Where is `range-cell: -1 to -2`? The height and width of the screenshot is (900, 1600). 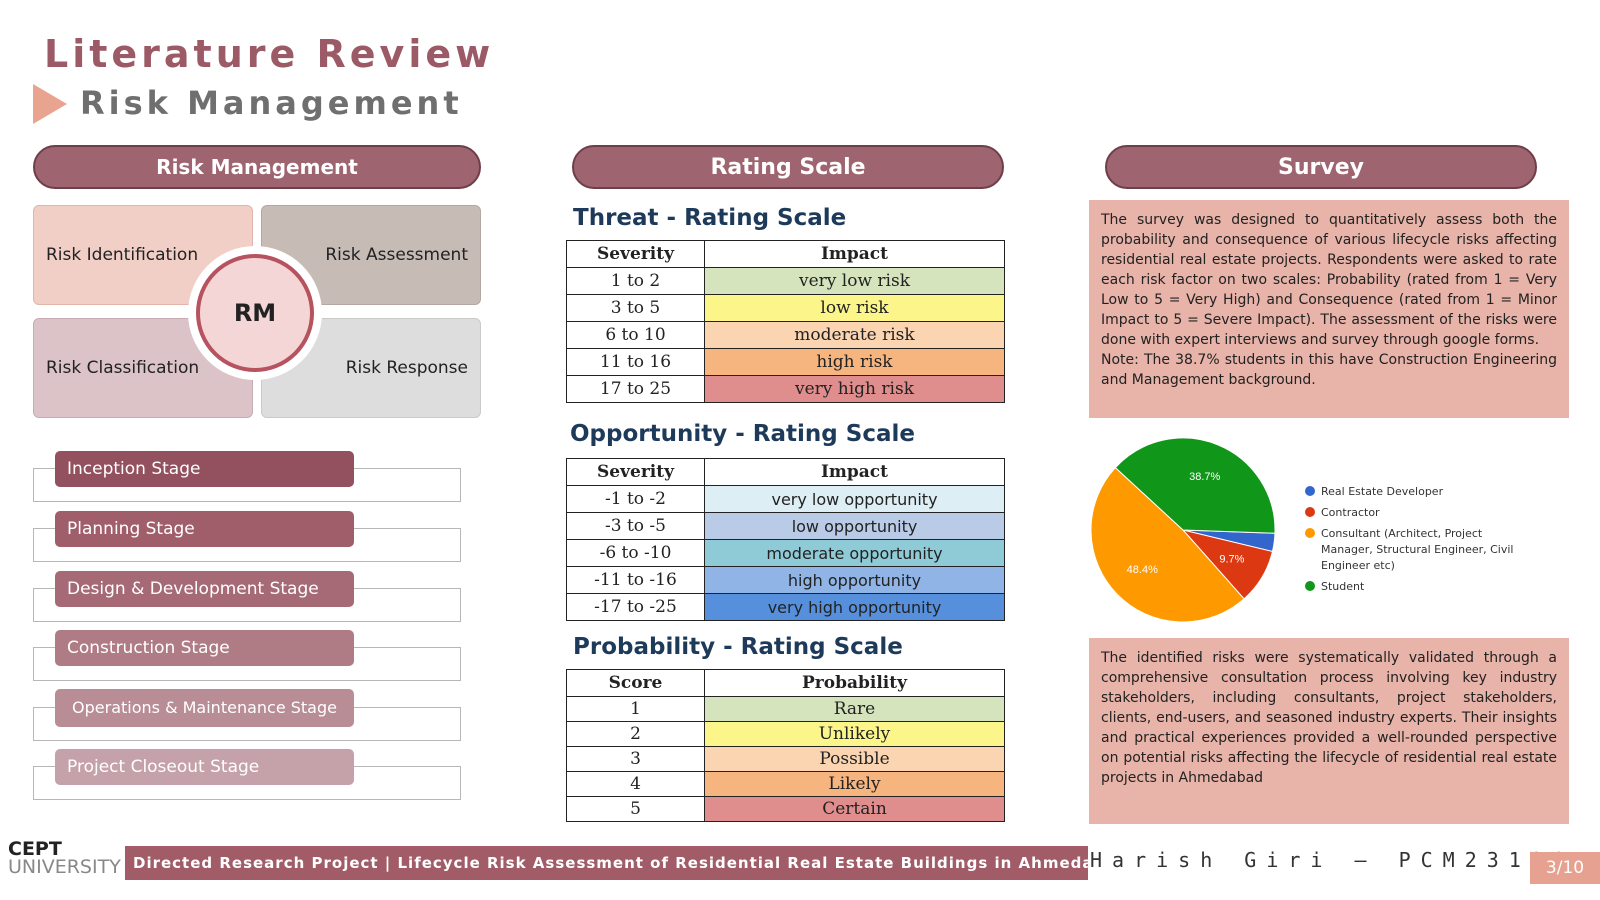 range-cell: -1 to -2 is located at coordinates (635, 499).